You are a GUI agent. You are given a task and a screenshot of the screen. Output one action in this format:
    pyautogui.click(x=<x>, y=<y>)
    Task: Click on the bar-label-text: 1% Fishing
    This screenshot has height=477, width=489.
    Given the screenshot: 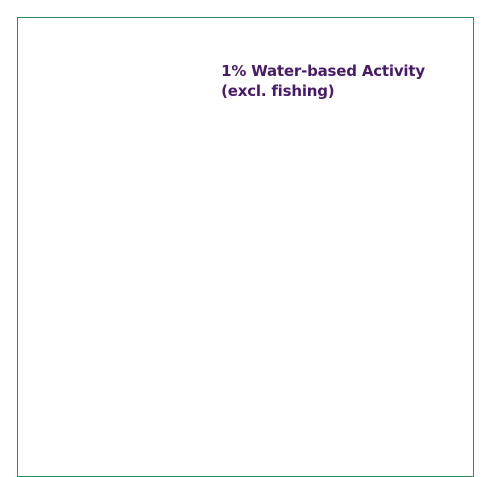 What is the action you would take?
    pyautogui.click(x=87, y=81)
    